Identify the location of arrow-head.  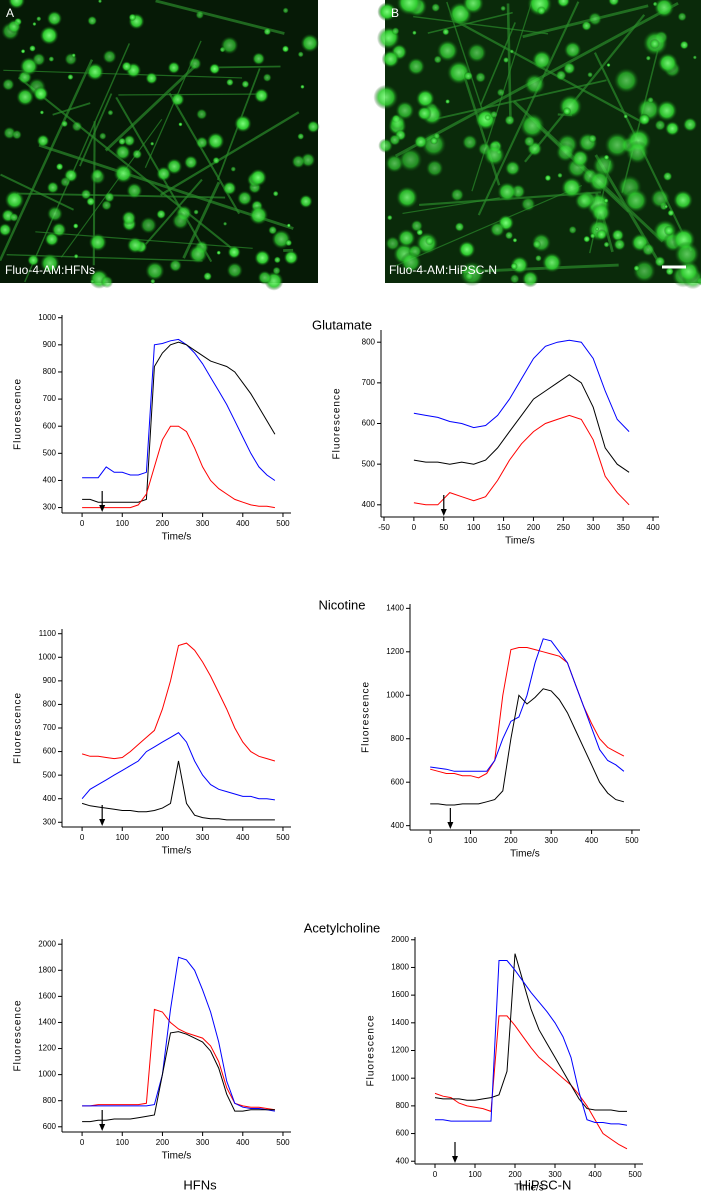
(443, 512).